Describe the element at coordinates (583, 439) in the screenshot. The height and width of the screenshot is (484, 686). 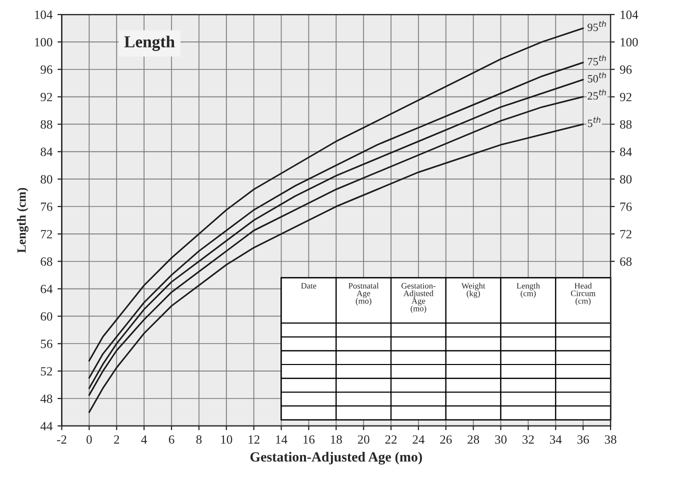
I see `x-tick-label: 36` at that location.